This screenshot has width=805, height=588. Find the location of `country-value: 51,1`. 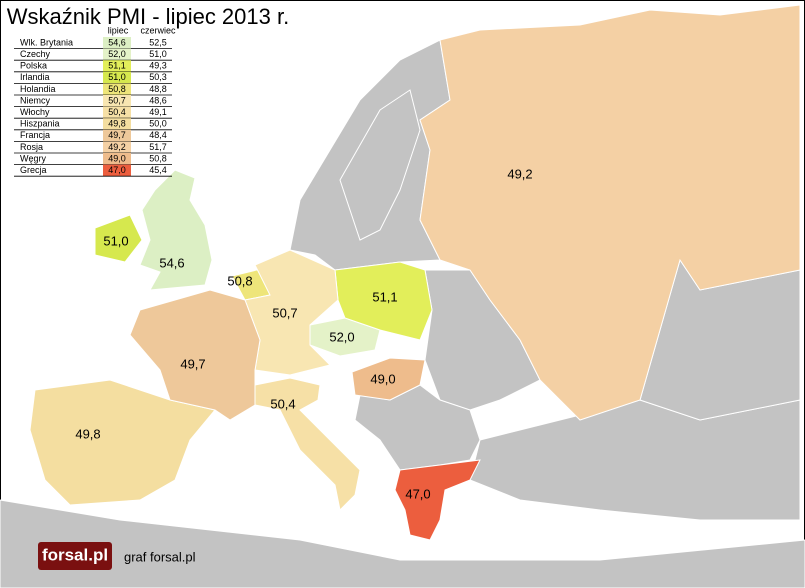

country-value: 51,1 is located at coordinates (384, 296).